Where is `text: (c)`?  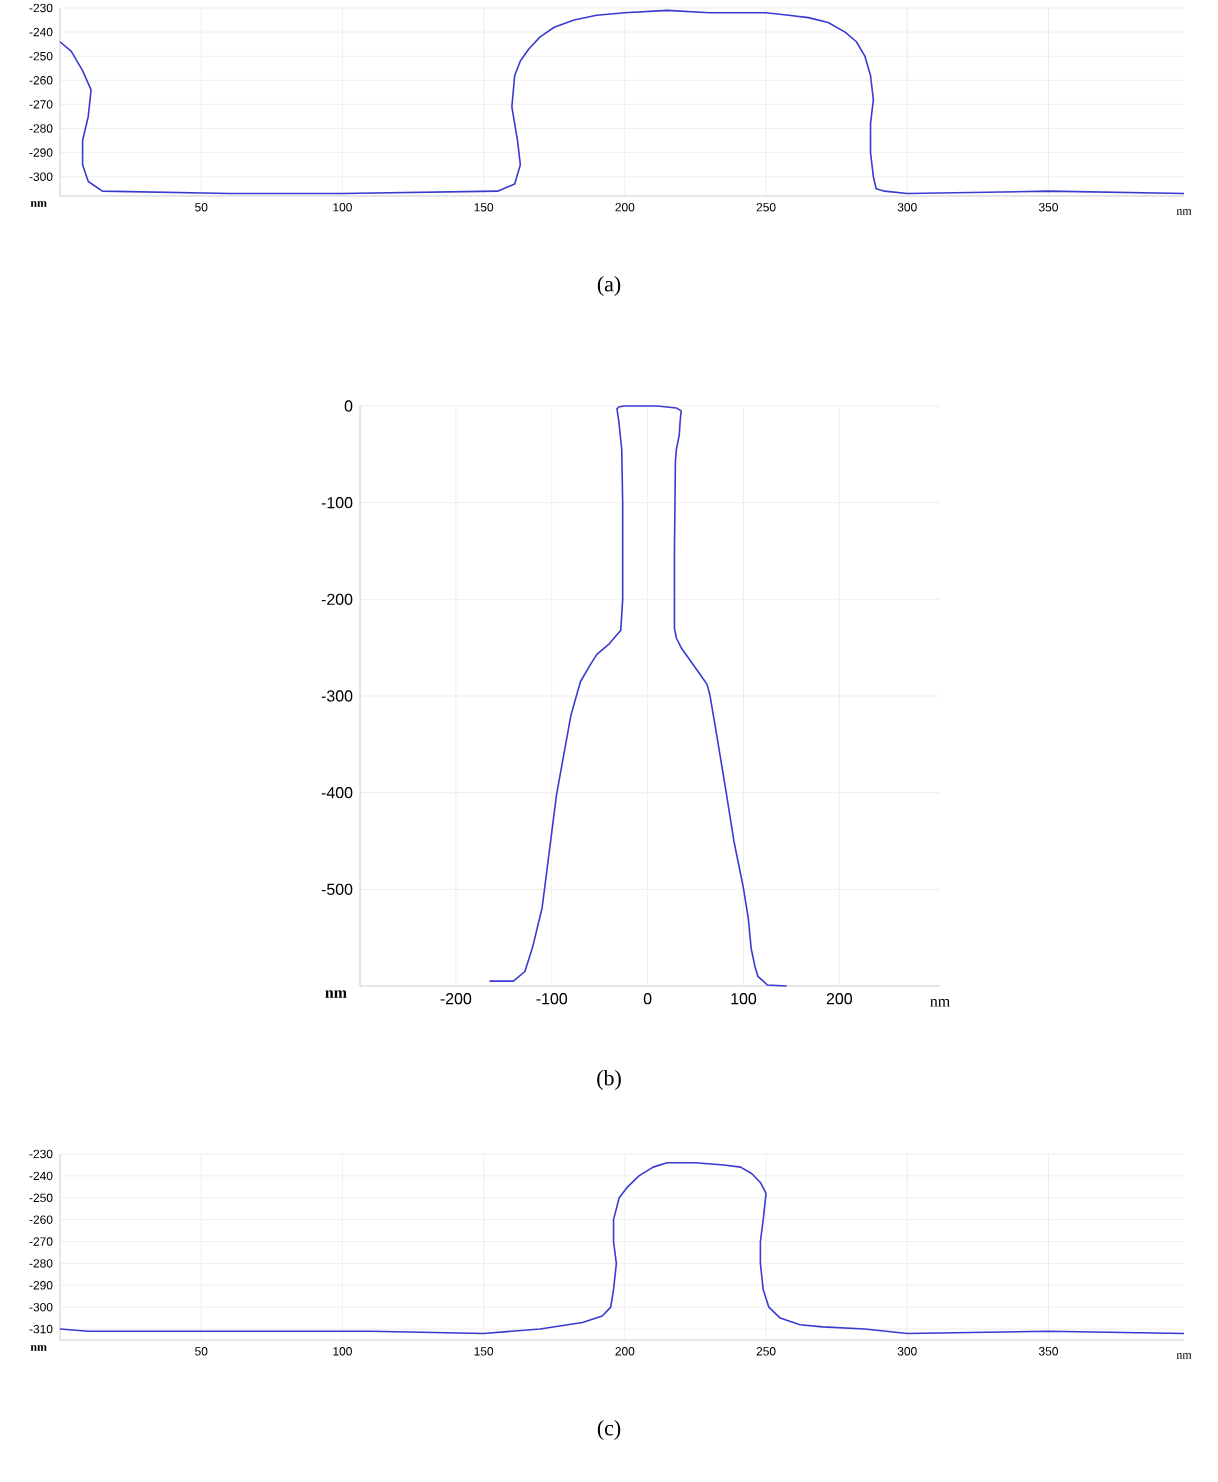
text: (c) is located at coordinates (609, 1430).